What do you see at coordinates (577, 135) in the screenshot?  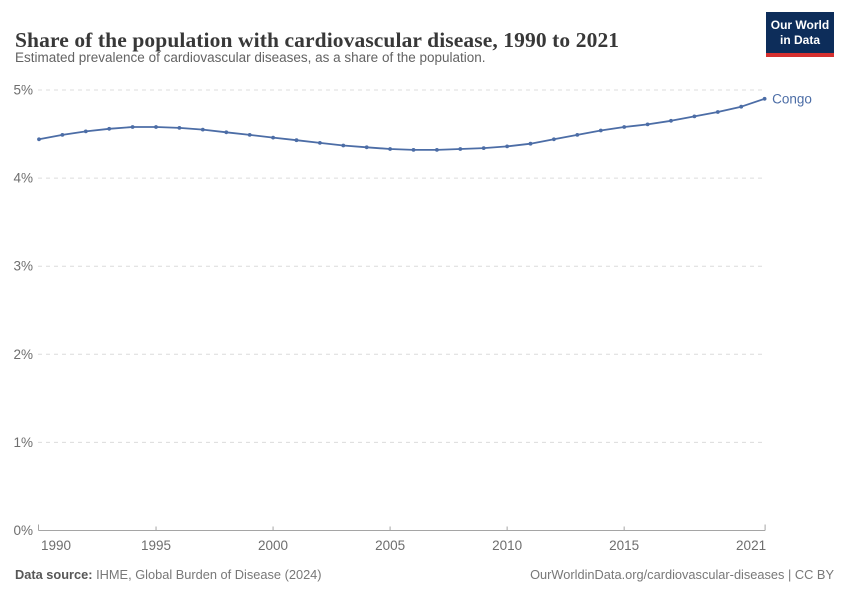 I see `data-point-2013` at bounding box center [577, 135].